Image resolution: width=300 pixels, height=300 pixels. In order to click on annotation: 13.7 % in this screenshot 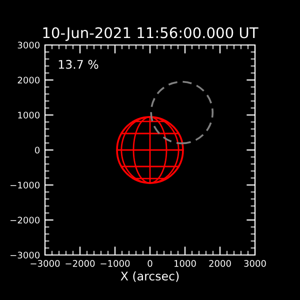, I will do `click(78, 64)`.